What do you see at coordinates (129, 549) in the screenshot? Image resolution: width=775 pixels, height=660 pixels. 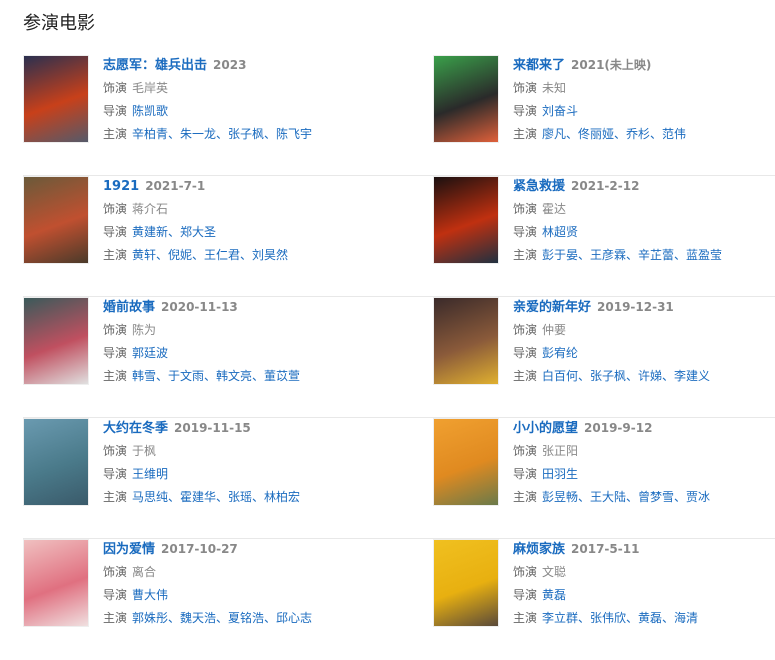 I see `movie-title-link: 因为爱情` at bounding box center [129, 549].